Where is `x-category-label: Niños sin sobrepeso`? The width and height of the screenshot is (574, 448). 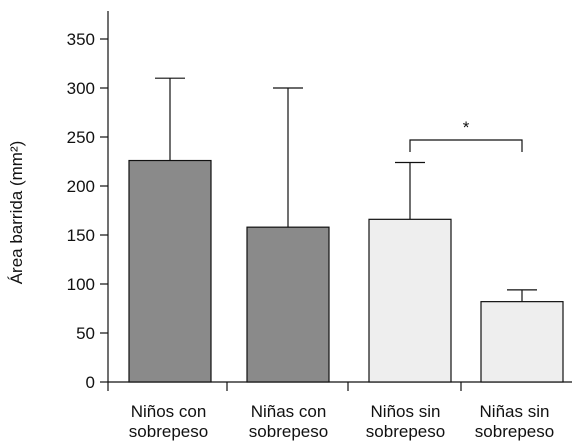 x-category-label: Niños sin sobrepeso is located at coordinates (405, 421).